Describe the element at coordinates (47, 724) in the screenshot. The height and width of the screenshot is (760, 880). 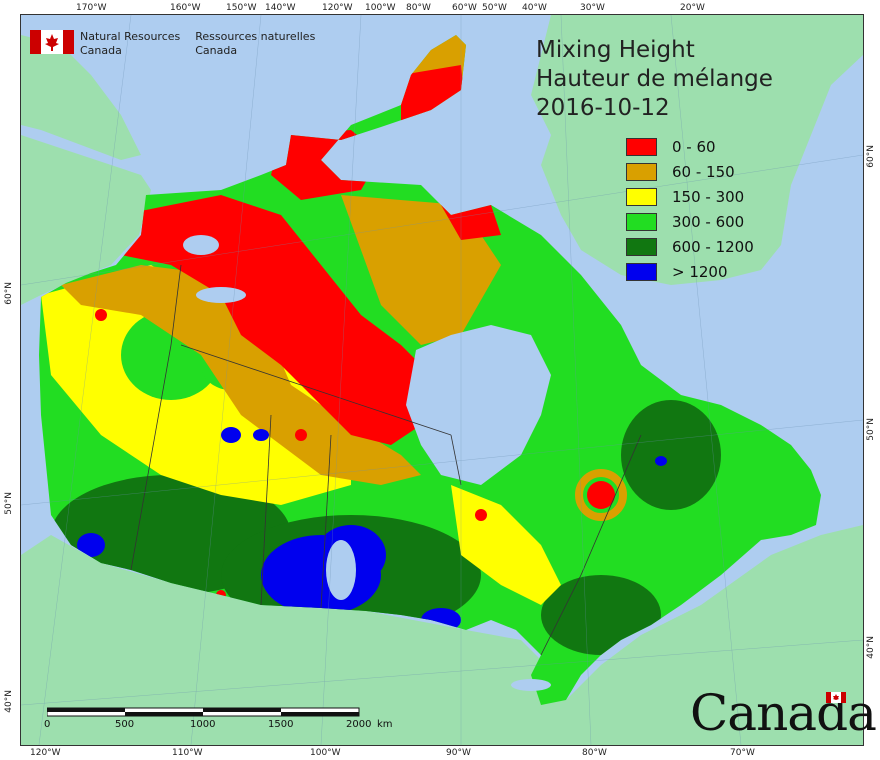
I see `scale-label: 0` at that location.